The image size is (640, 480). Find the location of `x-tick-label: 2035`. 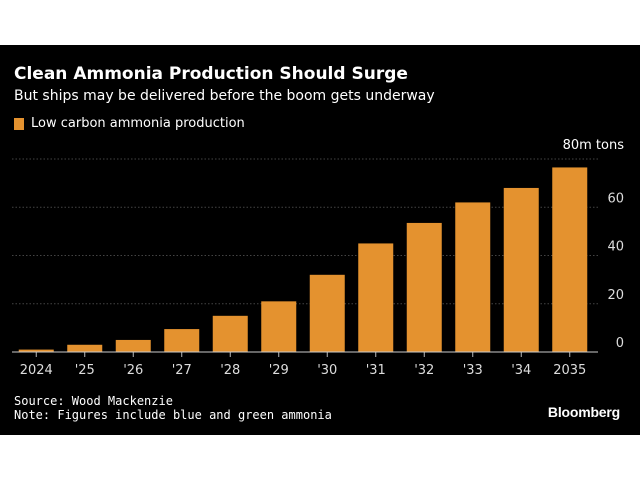

x-tick-label: 2035 is located at coordinates (569, 370).